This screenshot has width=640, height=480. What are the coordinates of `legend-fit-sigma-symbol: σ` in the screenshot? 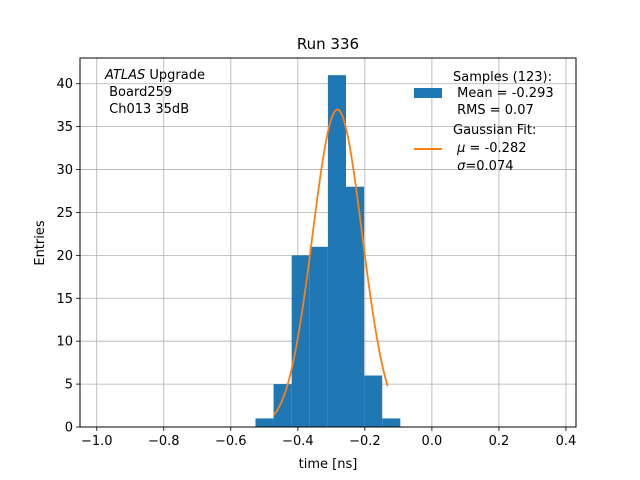 It's located at (461, 166).